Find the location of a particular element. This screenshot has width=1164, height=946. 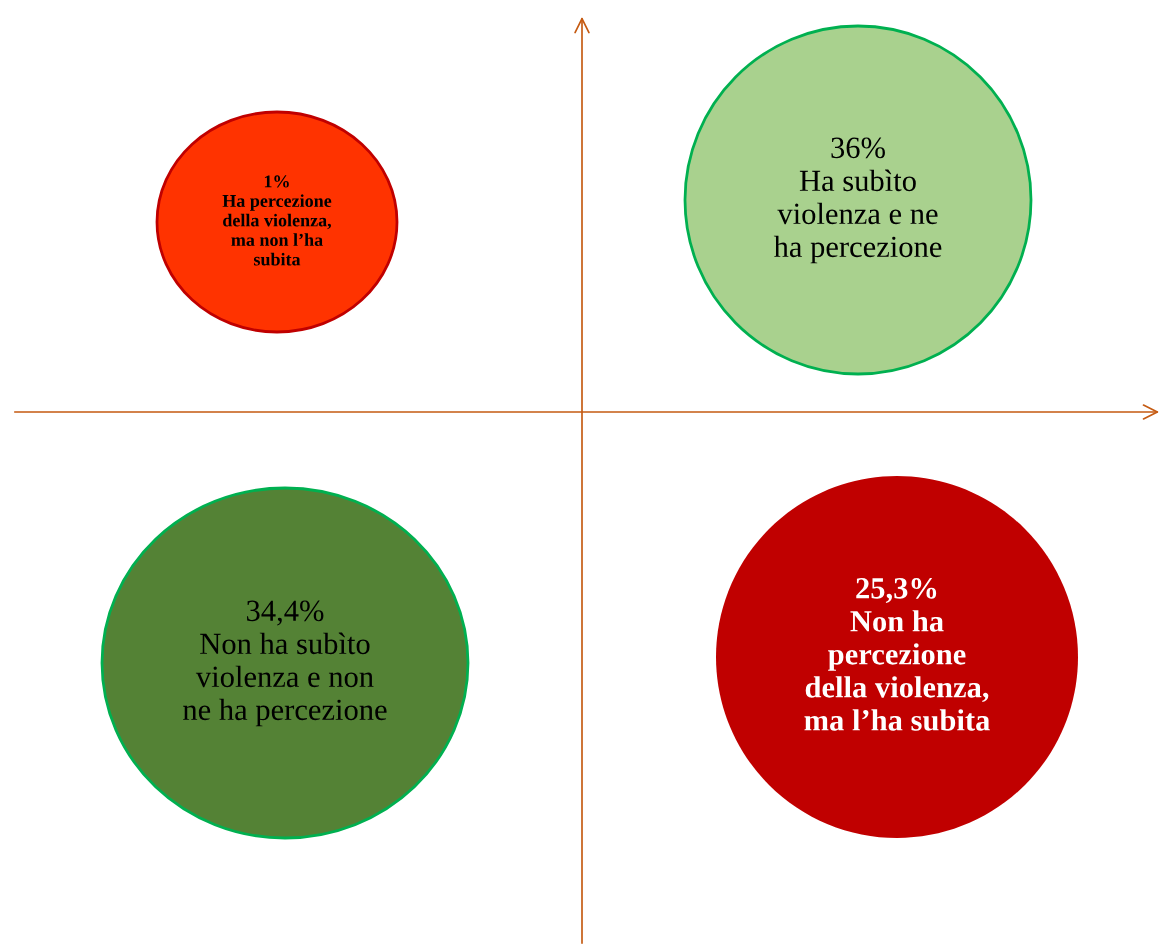

category-label: Non ha percezione della violenza, ma l’ha subita is located at coordinates (897, 670).